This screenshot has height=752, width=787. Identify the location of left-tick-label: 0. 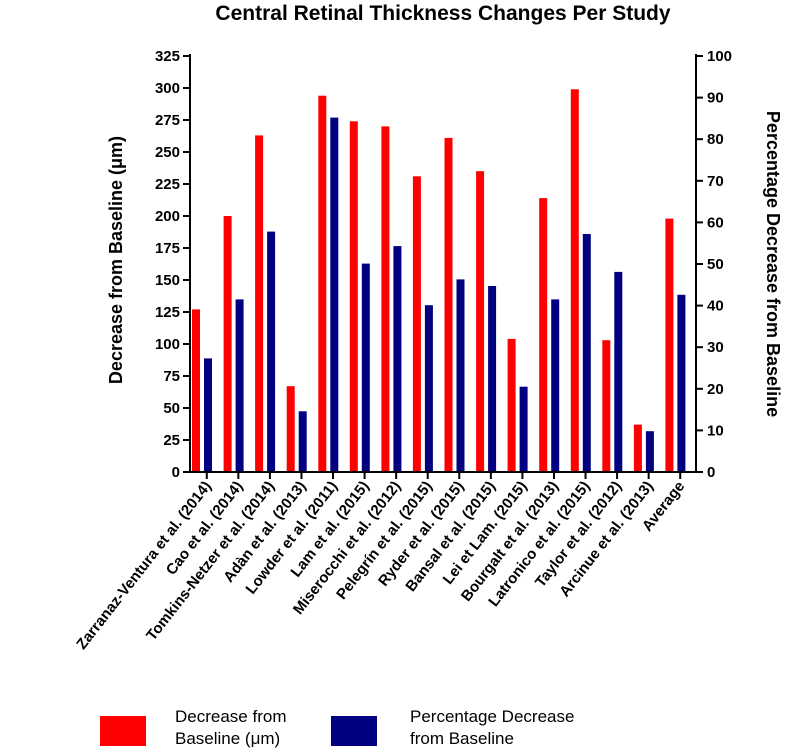
(176, 472).